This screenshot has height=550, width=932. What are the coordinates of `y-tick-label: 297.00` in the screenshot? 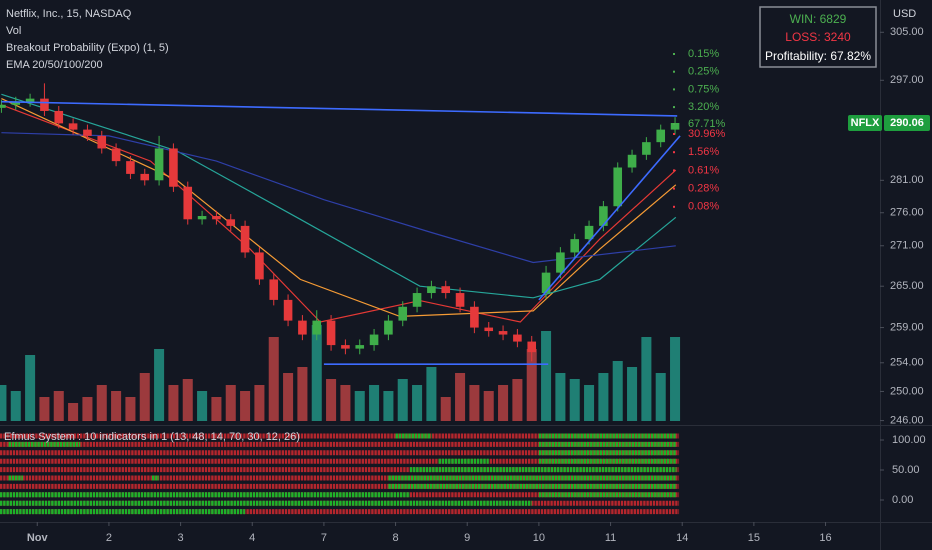 It's located at (907, 80).